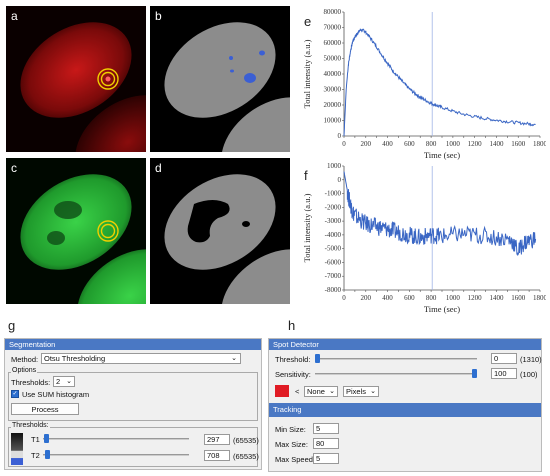  What do you see at coordinates (344, 298) in the screenshot?
I see `x-tick-label: 0` at bounding box center [344, 298].